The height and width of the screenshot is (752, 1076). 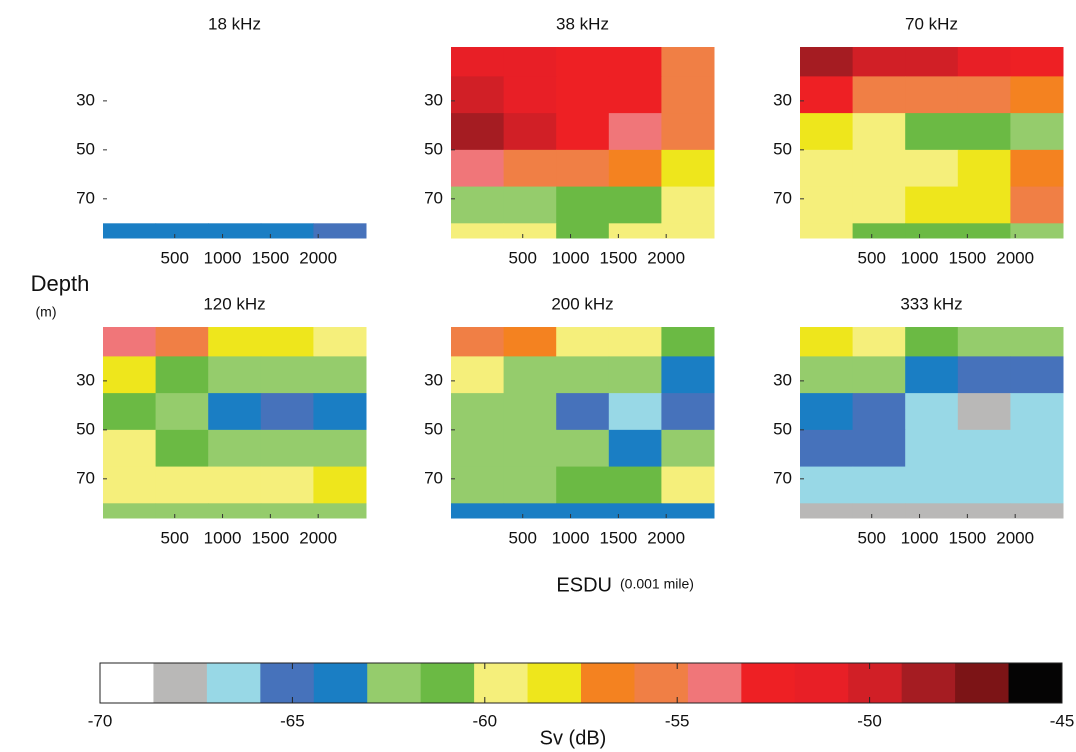 I want to click on panel-title: 70 kHz, so click(x=931, y=23).